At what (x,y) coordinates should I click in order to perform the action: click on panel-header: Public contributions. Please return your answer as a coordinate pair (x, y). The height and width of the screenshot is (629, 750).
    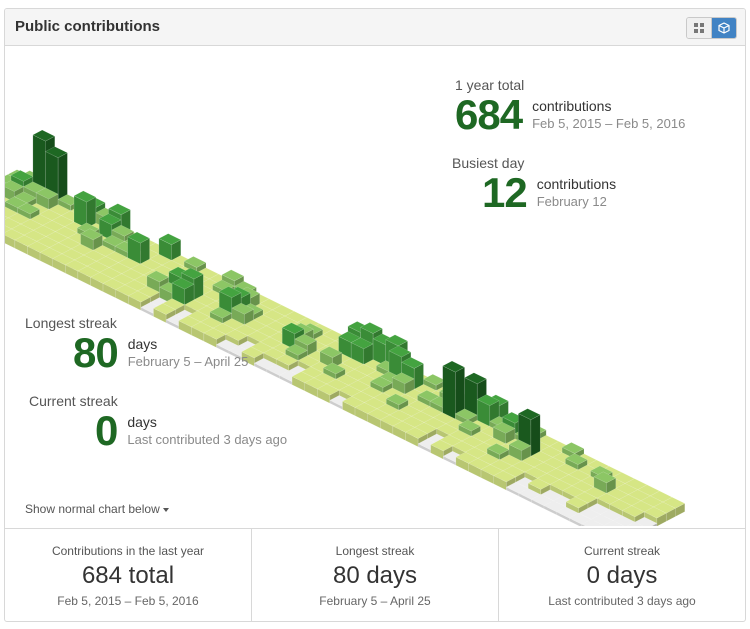
    Looking at the image, I should click on (375, 27).